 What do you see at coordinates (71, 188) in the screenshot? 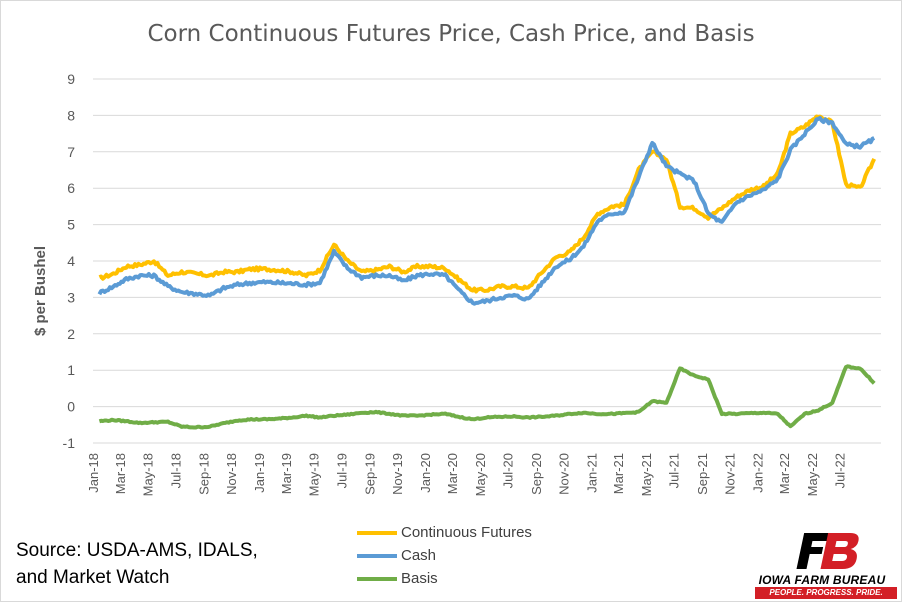
I see `y-tick-label: 6` at bounding box center [71, 188].